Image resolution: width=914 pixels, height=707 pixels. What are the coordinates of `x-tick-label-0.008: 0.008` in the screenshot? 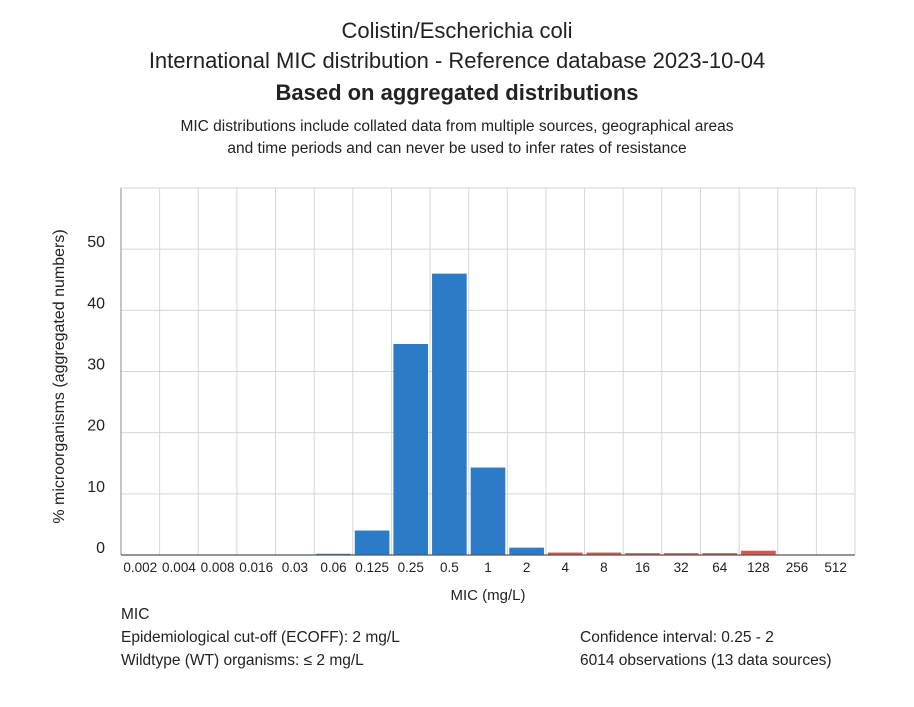 It's located at (218, 567).